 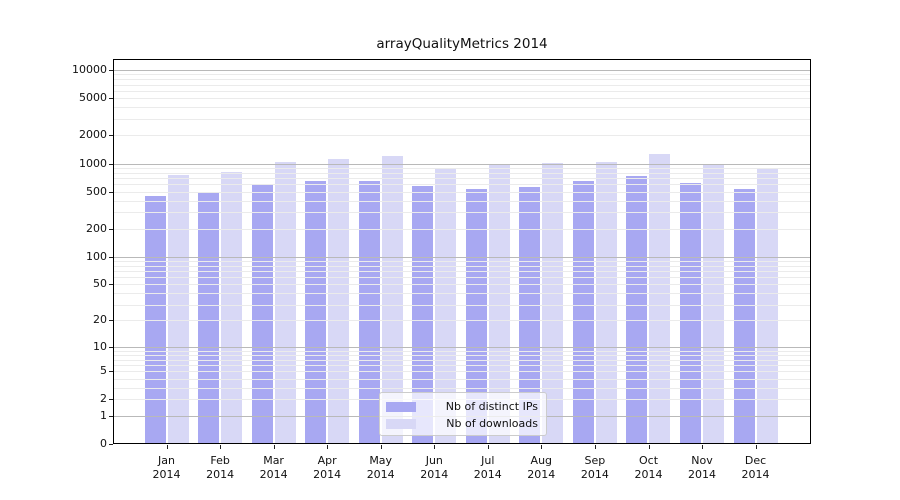 I want to click on y-tick-label-1000: 1000, so click(x=93, y=163).